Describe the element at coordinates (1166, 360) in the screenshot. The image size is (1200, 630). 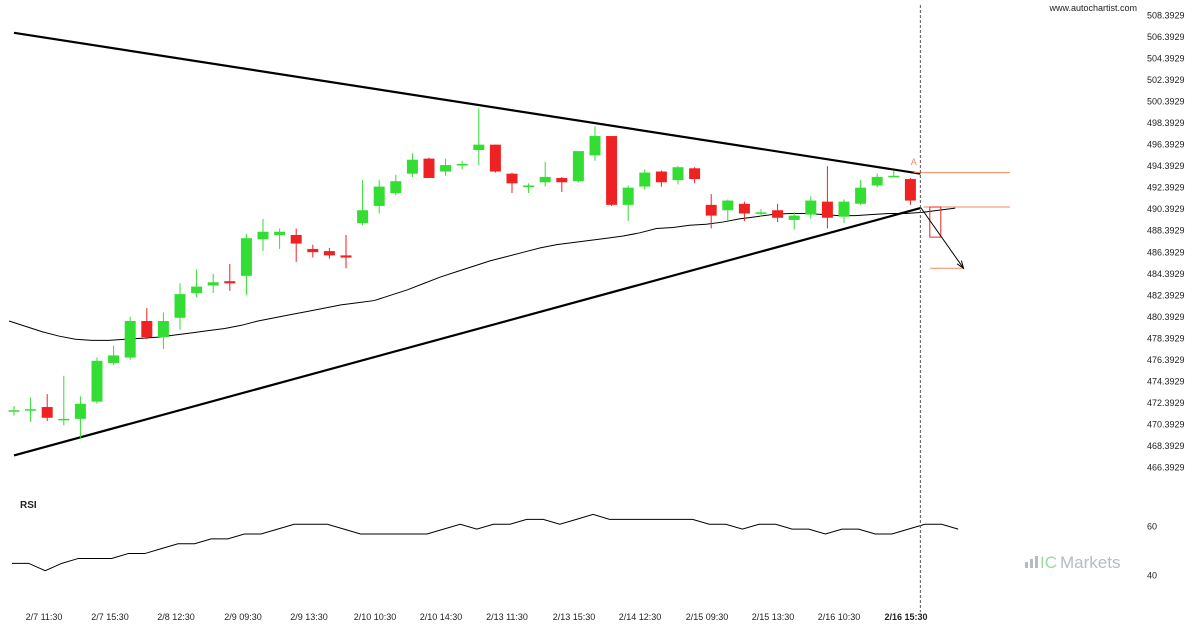
I see `y-tick-label: 476.3929` at that location.